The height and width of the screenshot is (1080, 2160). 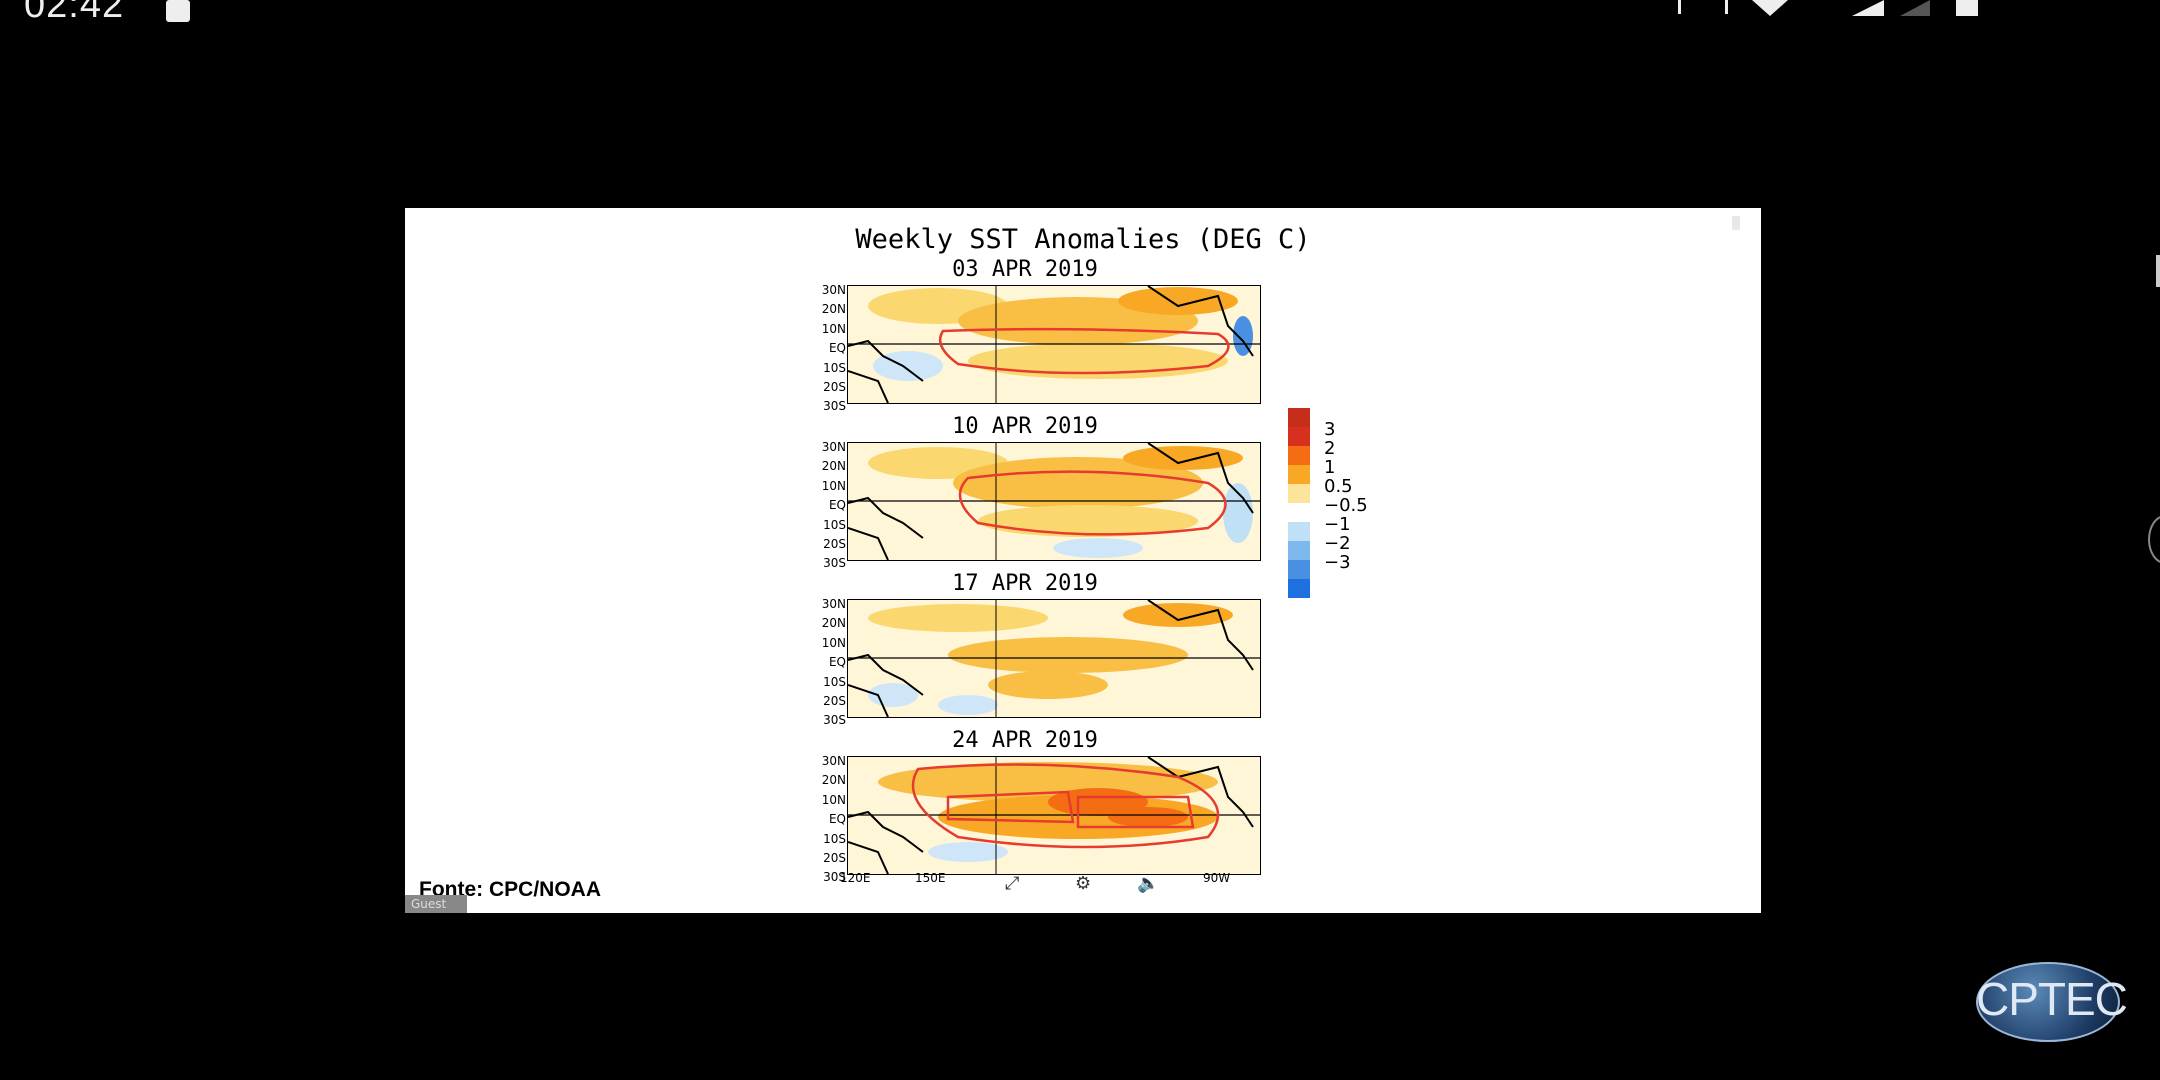 What do you see at coordinates (1338, 486) in the screenshot?
I see `legend-label: 0.5` at bounding box center [1338, 486].